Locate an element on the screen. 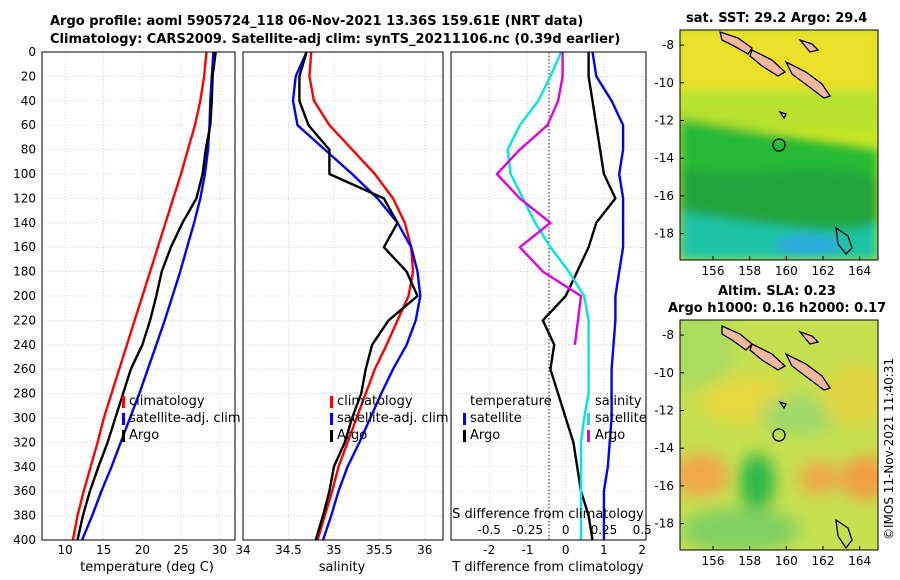 The width and height of the screenshot is (900, 580). depth-tick-label: 280 is located at coordinates (24, 394).